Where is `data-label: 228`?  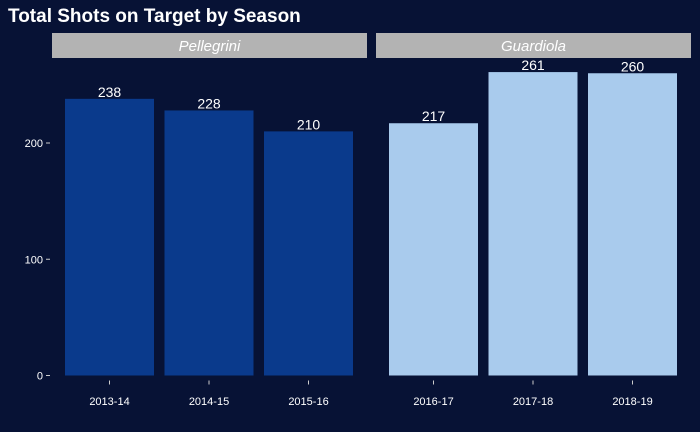
data-label: 228 is located at coordinates (209, 103).